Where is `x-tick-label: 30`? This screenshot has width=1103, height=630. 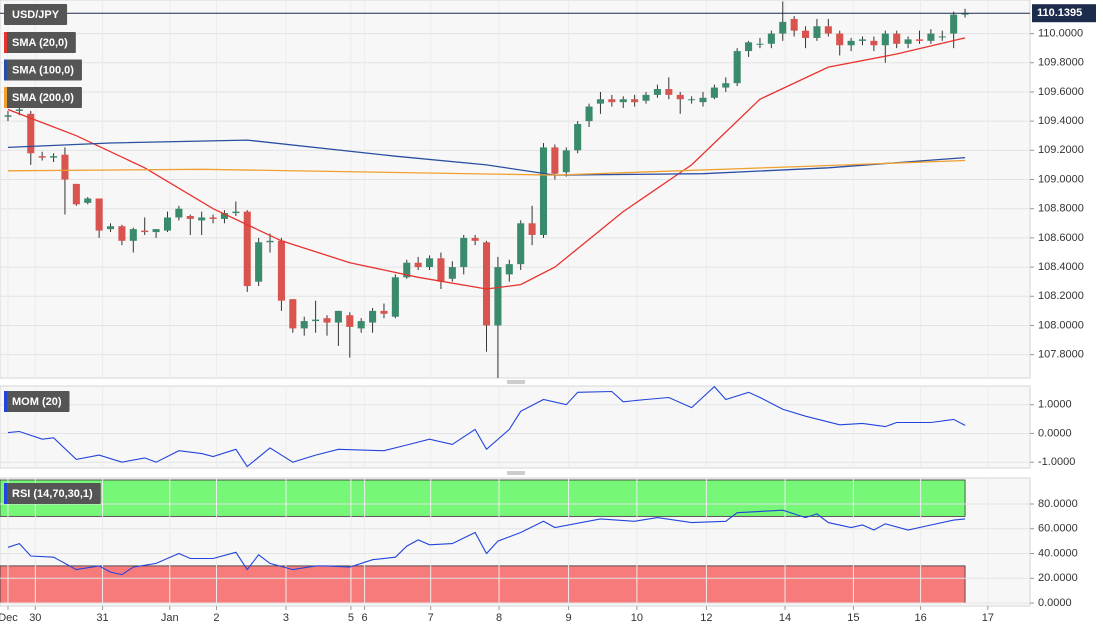 x-tick-label: 30 is located at coordinates (35, 618).